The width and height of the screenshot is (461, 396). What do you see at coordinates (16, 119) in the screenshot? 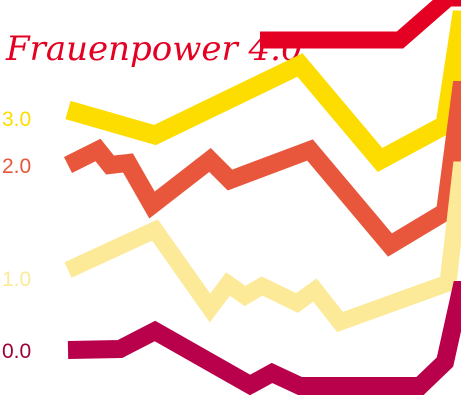
I see `level-3-label: 3.0` at bounding box center [16, 119].